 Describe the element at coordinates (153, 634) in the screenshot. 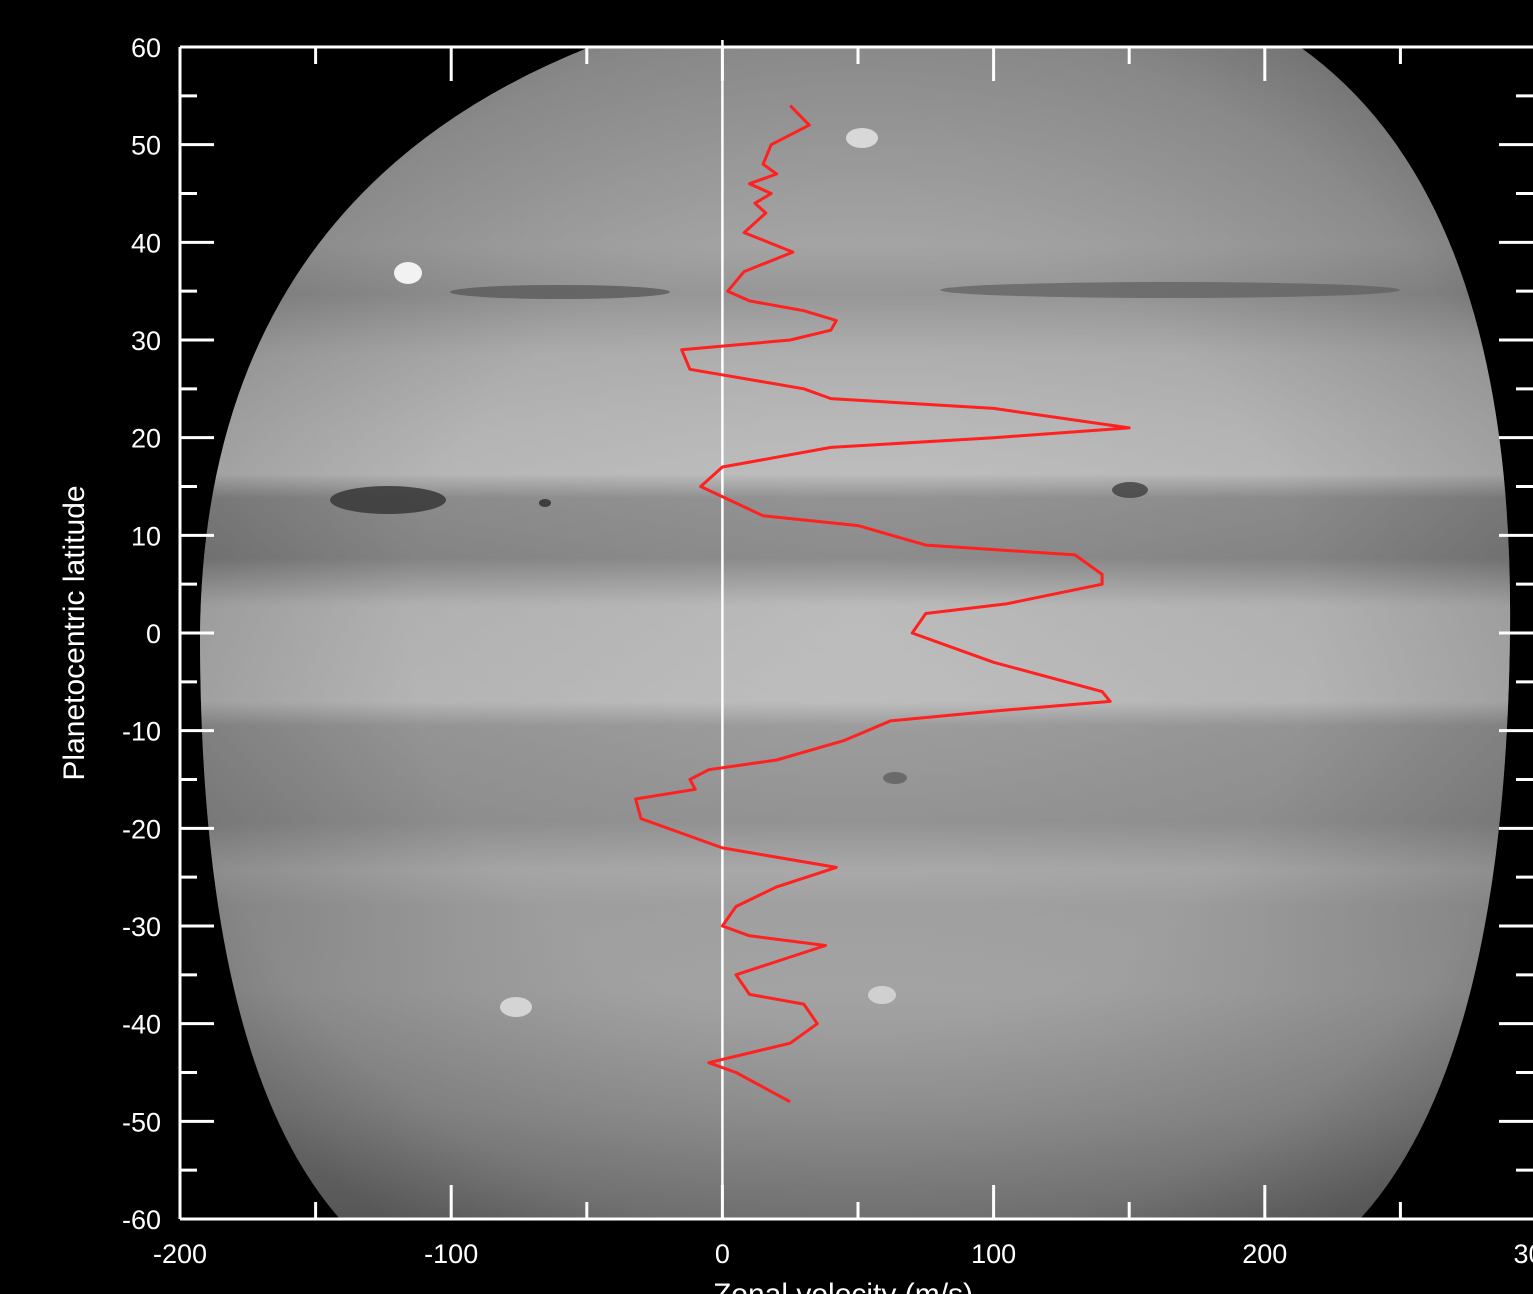

I see `y-tick-label: 0` at that location.